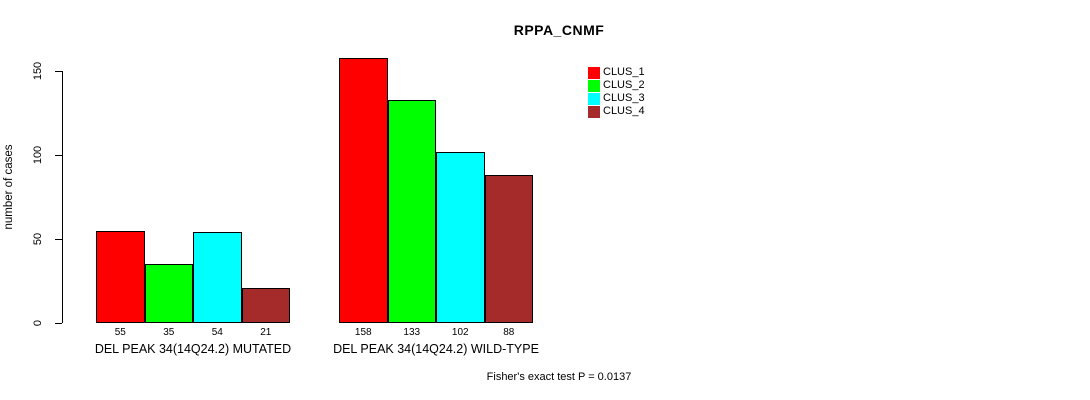  What do you see at coordinates (559, 30) in the screenshot?
I see `chart-title: RPPA_CNMF` at bounding box center [559, 30].